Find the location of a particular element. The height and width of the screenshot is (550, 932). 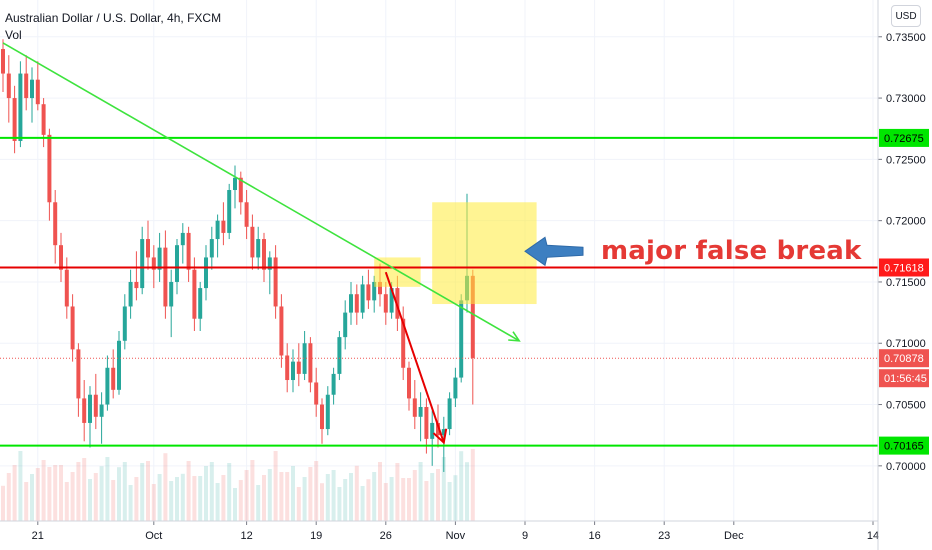

volume-bars is located at coordinates (238, 485).